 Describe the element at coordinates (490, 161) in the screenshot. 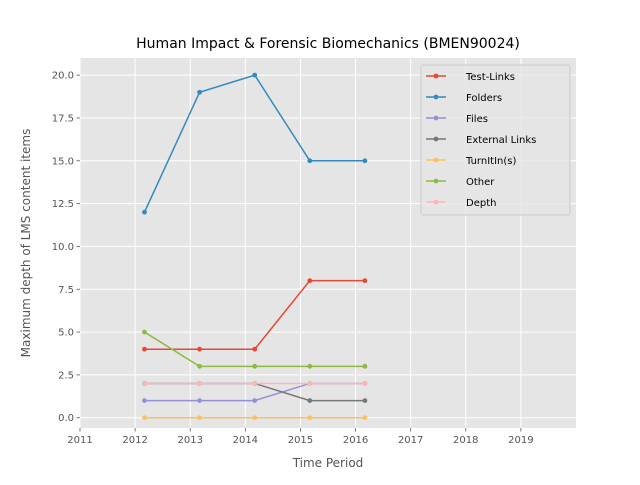

I see `legend-label: TurnItIn(s)` at that location.